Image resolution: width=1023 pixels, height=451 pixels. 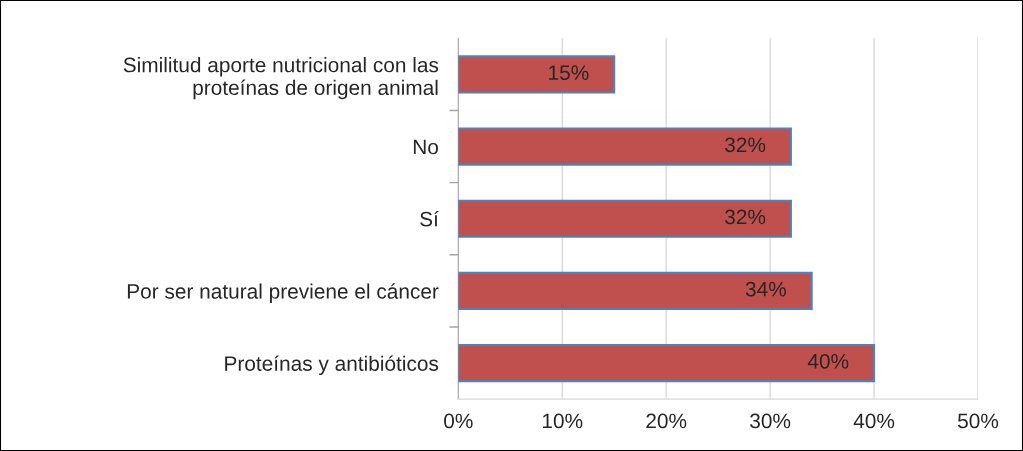 What do you see at coordinates (765, 289) in the screenshot?
I see `data-label: 34%` at bounding box center [765, 289].